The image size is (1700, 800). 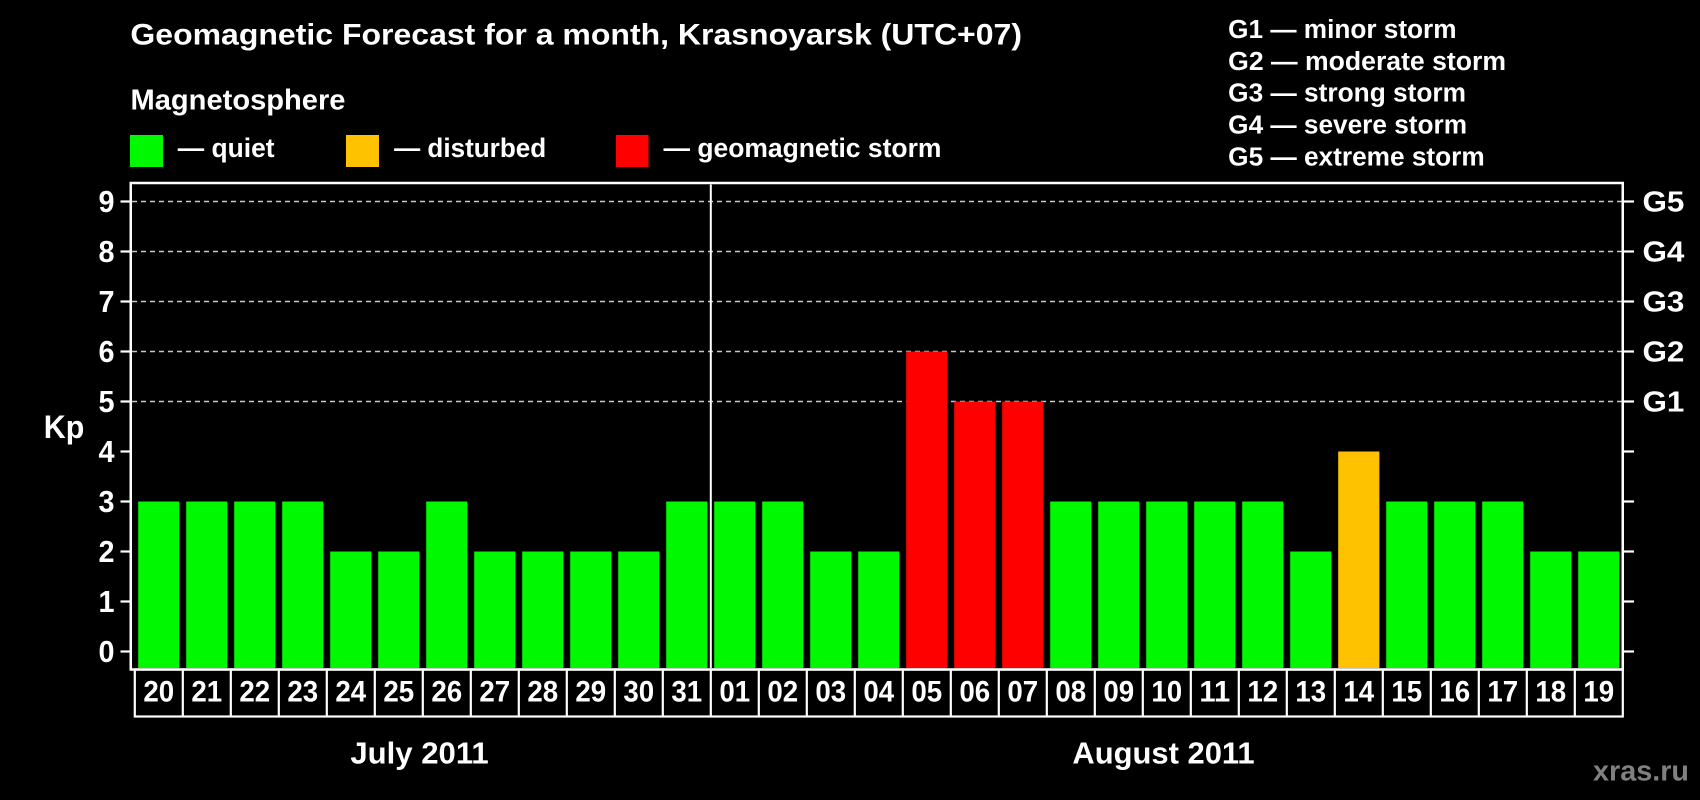 What do you see at coordinates (1347, 94) in the screenshot?
I see `svg-text: G3 — strong storm` at bounding box center [1347, 94].